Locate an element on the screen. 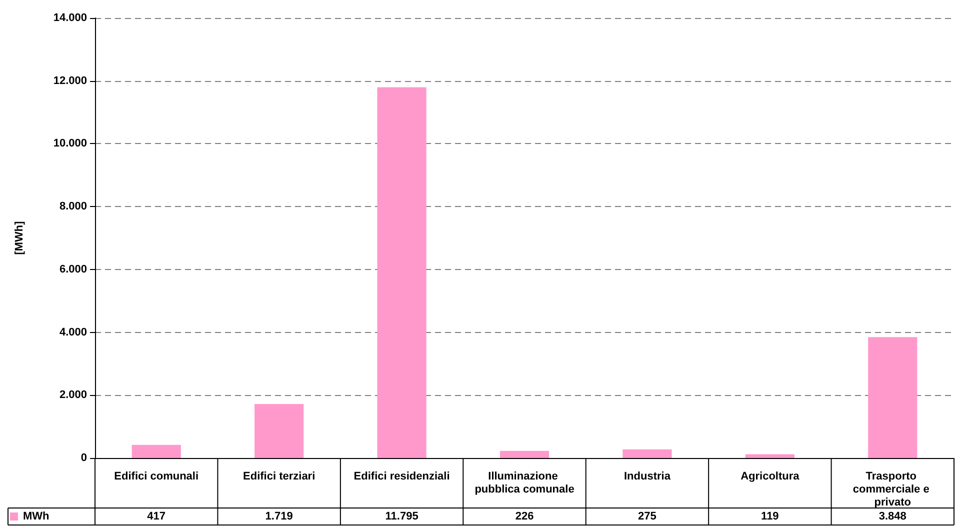 This screenshot has height=530, width=962. y-tick-label: 4.000 is located at coordinates (73, 332).